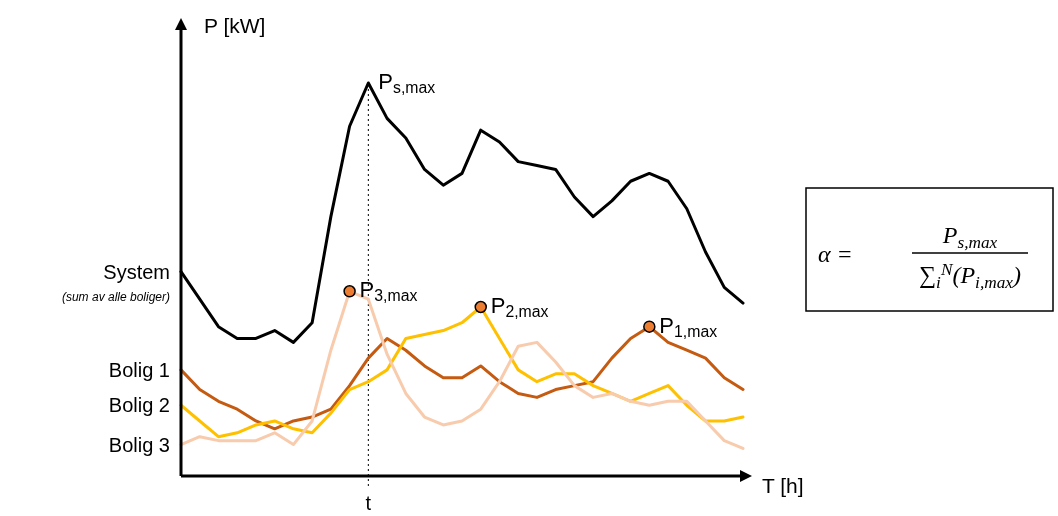 The width and height of the screenshot is (1058, 516). Describe the element at coordinates (519, 307) in the screenshot. I see `annotation: P$_{2,max}$` at that location.